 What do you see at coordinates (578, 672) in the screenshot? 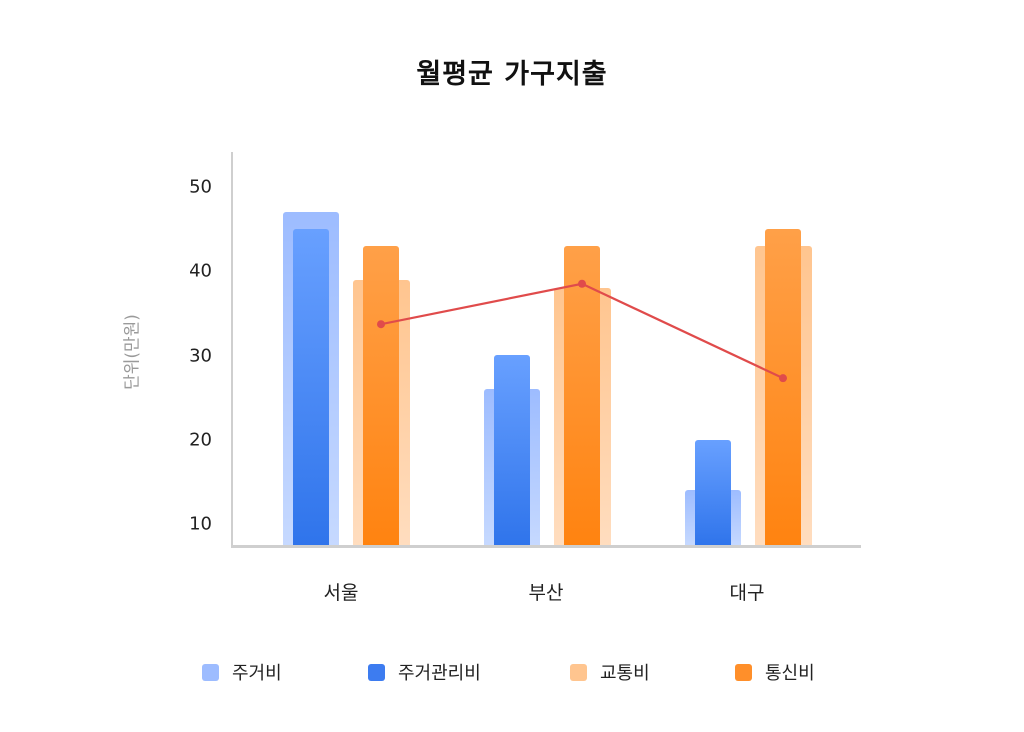
I see `legend-swatch-transport` at bounding box center [578, 672].